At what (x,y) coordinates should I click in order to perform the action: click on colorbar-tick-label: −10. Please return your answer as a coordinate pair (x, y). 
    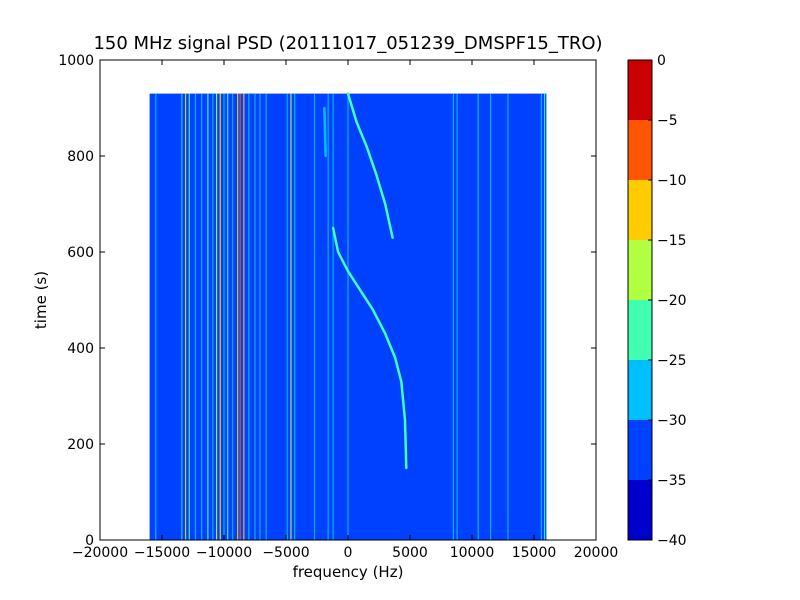
    Looking at the image, I should click on (672, 181).